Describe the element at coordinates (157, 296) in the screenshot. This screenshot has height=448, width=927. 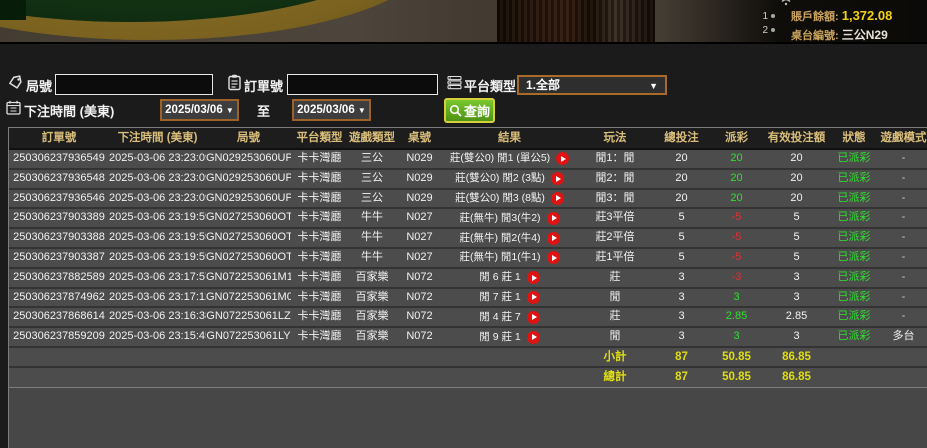
I see `cell-time: 2025-03-06 23:17:12` at that location.